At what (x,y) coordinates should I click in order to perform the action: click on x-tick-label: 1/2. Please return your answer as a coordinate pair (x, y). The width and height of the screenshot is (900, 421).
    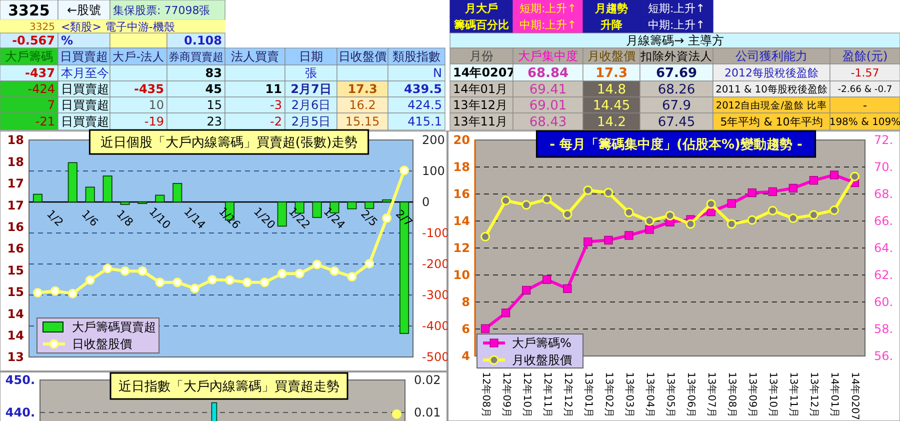
    Looking at the image, I should click on (55, 218).